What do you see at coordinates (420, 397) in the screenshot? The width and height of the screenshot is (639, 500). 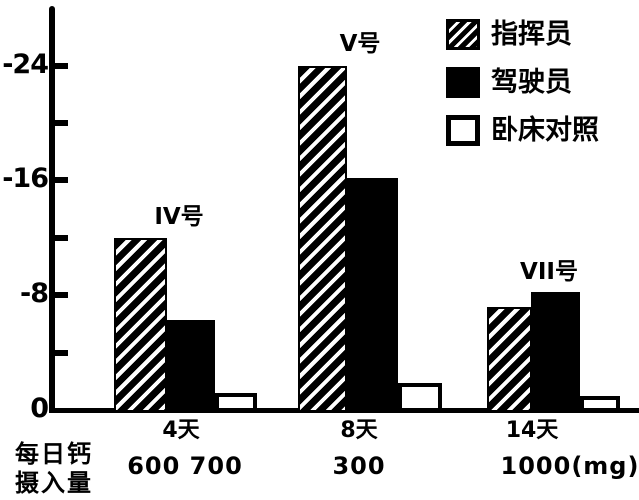 I see `bar-bedrest-control-v号` at bounding box center [420, 397].